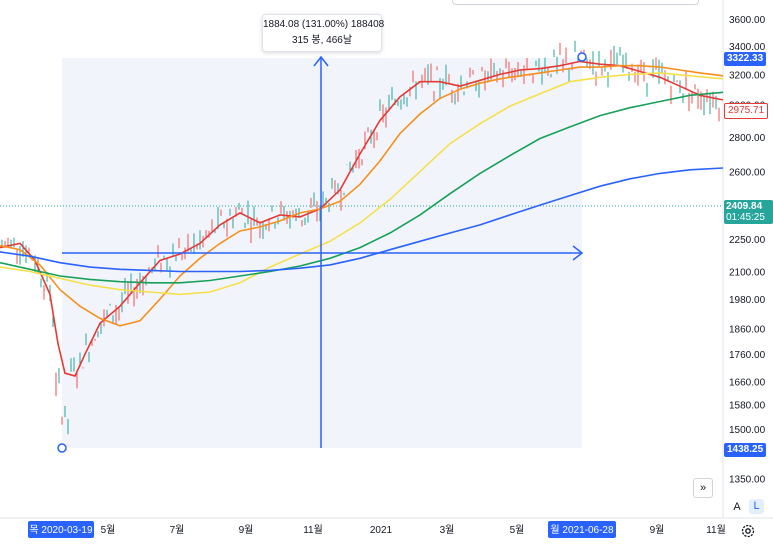 This screenshot has width=773, height=545. I want to click on start-date-label: 목 2020-03-19, so click(61, 530).